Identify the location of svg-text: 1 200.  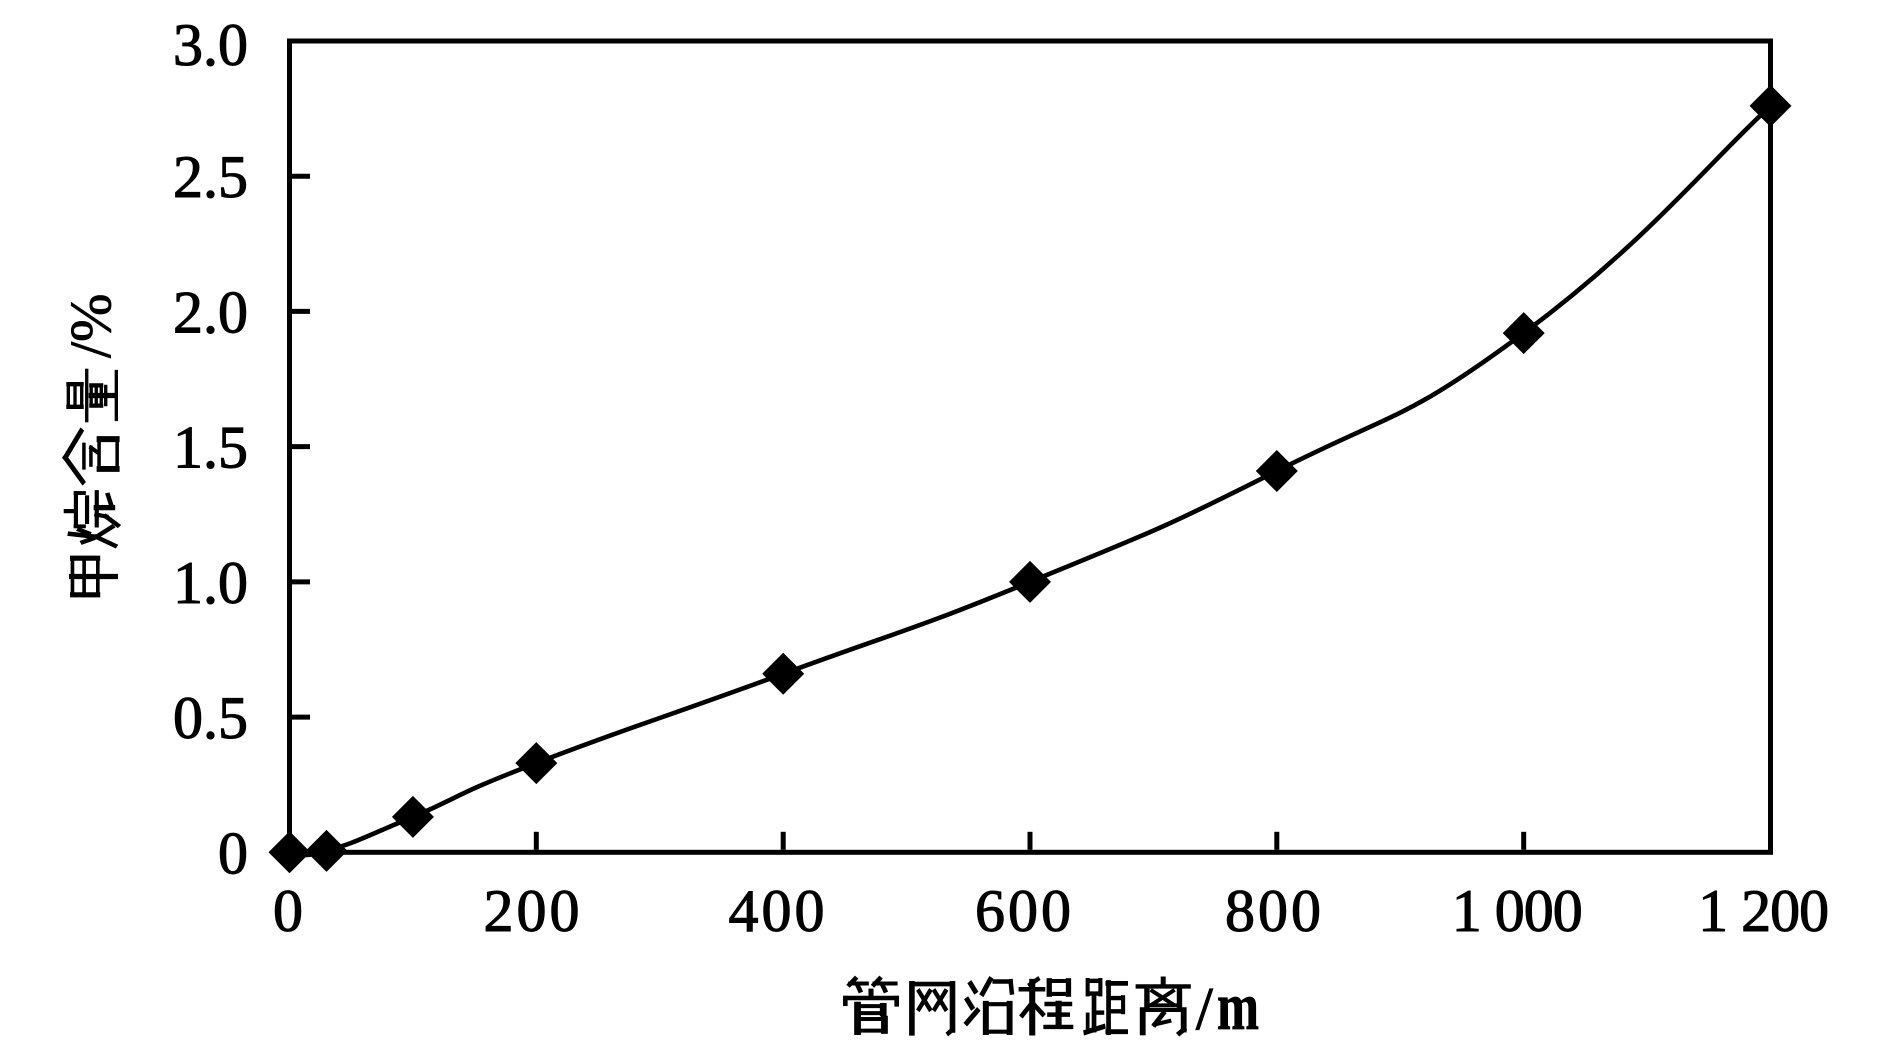
(1763, 911).